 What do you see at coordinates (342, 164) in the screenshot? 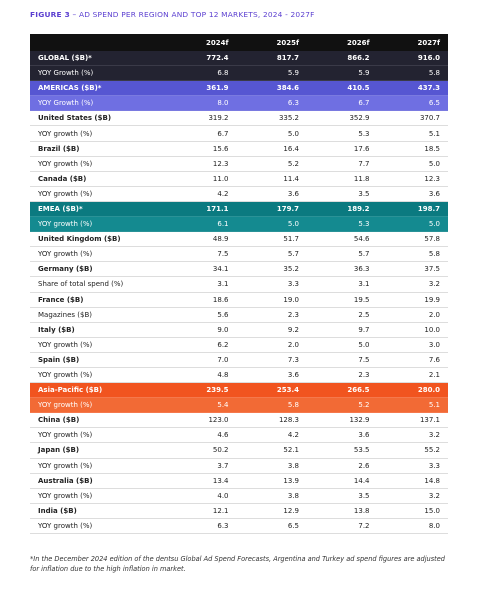
I see `cell-value: 7.7` at bounding box center [342, 164].